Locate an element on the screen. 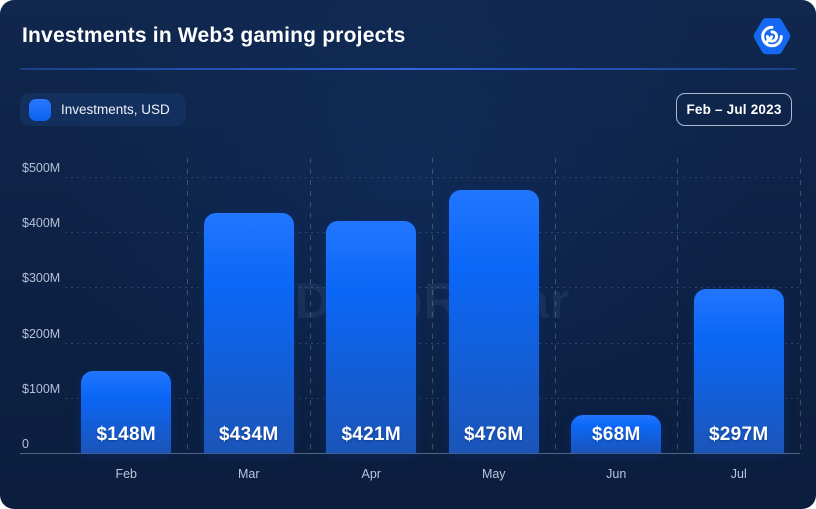  period-badge: Feb – Jul 2023 is located at coordinates (734, 109).